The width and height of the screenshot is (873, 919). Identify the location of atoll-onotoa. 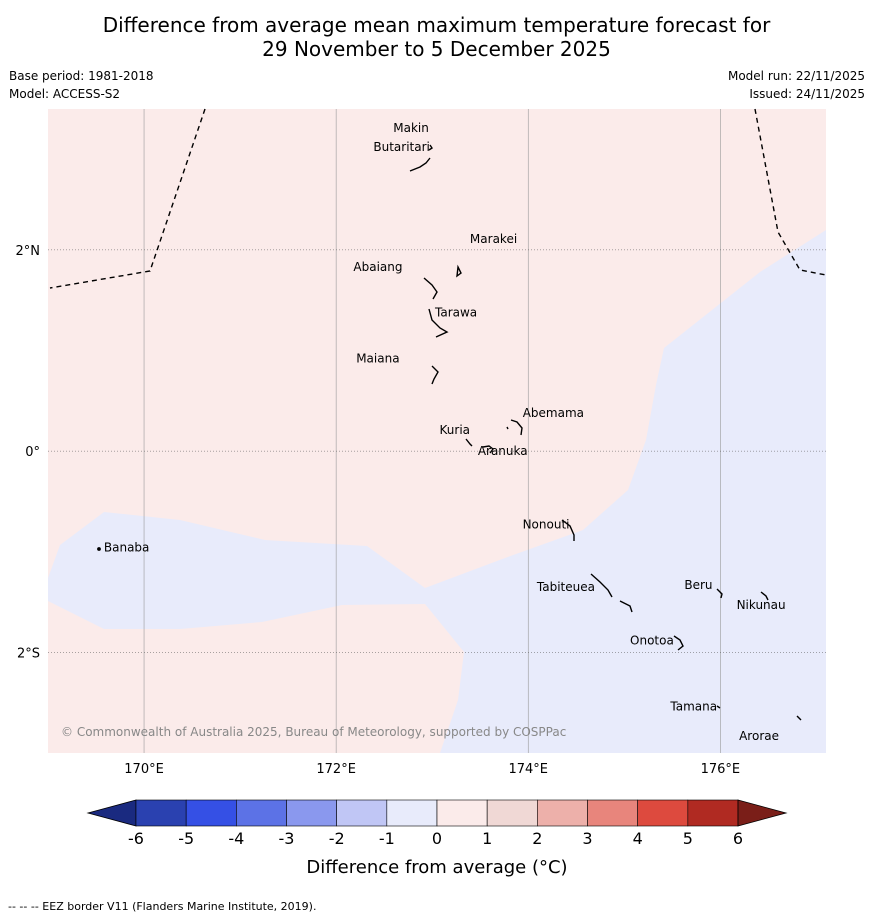
(678, 643).